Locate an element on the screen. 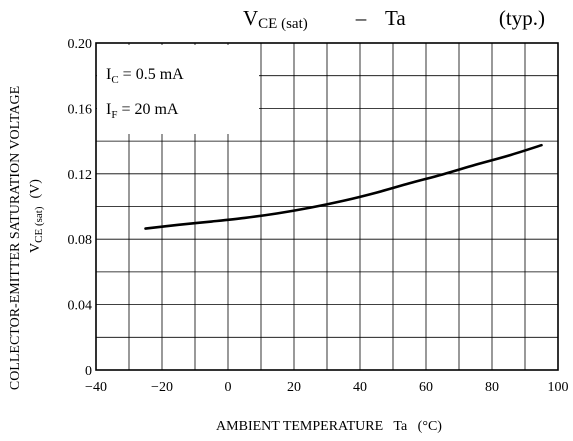  y-axis-unit: (V) is located at coordinates (35, 189).